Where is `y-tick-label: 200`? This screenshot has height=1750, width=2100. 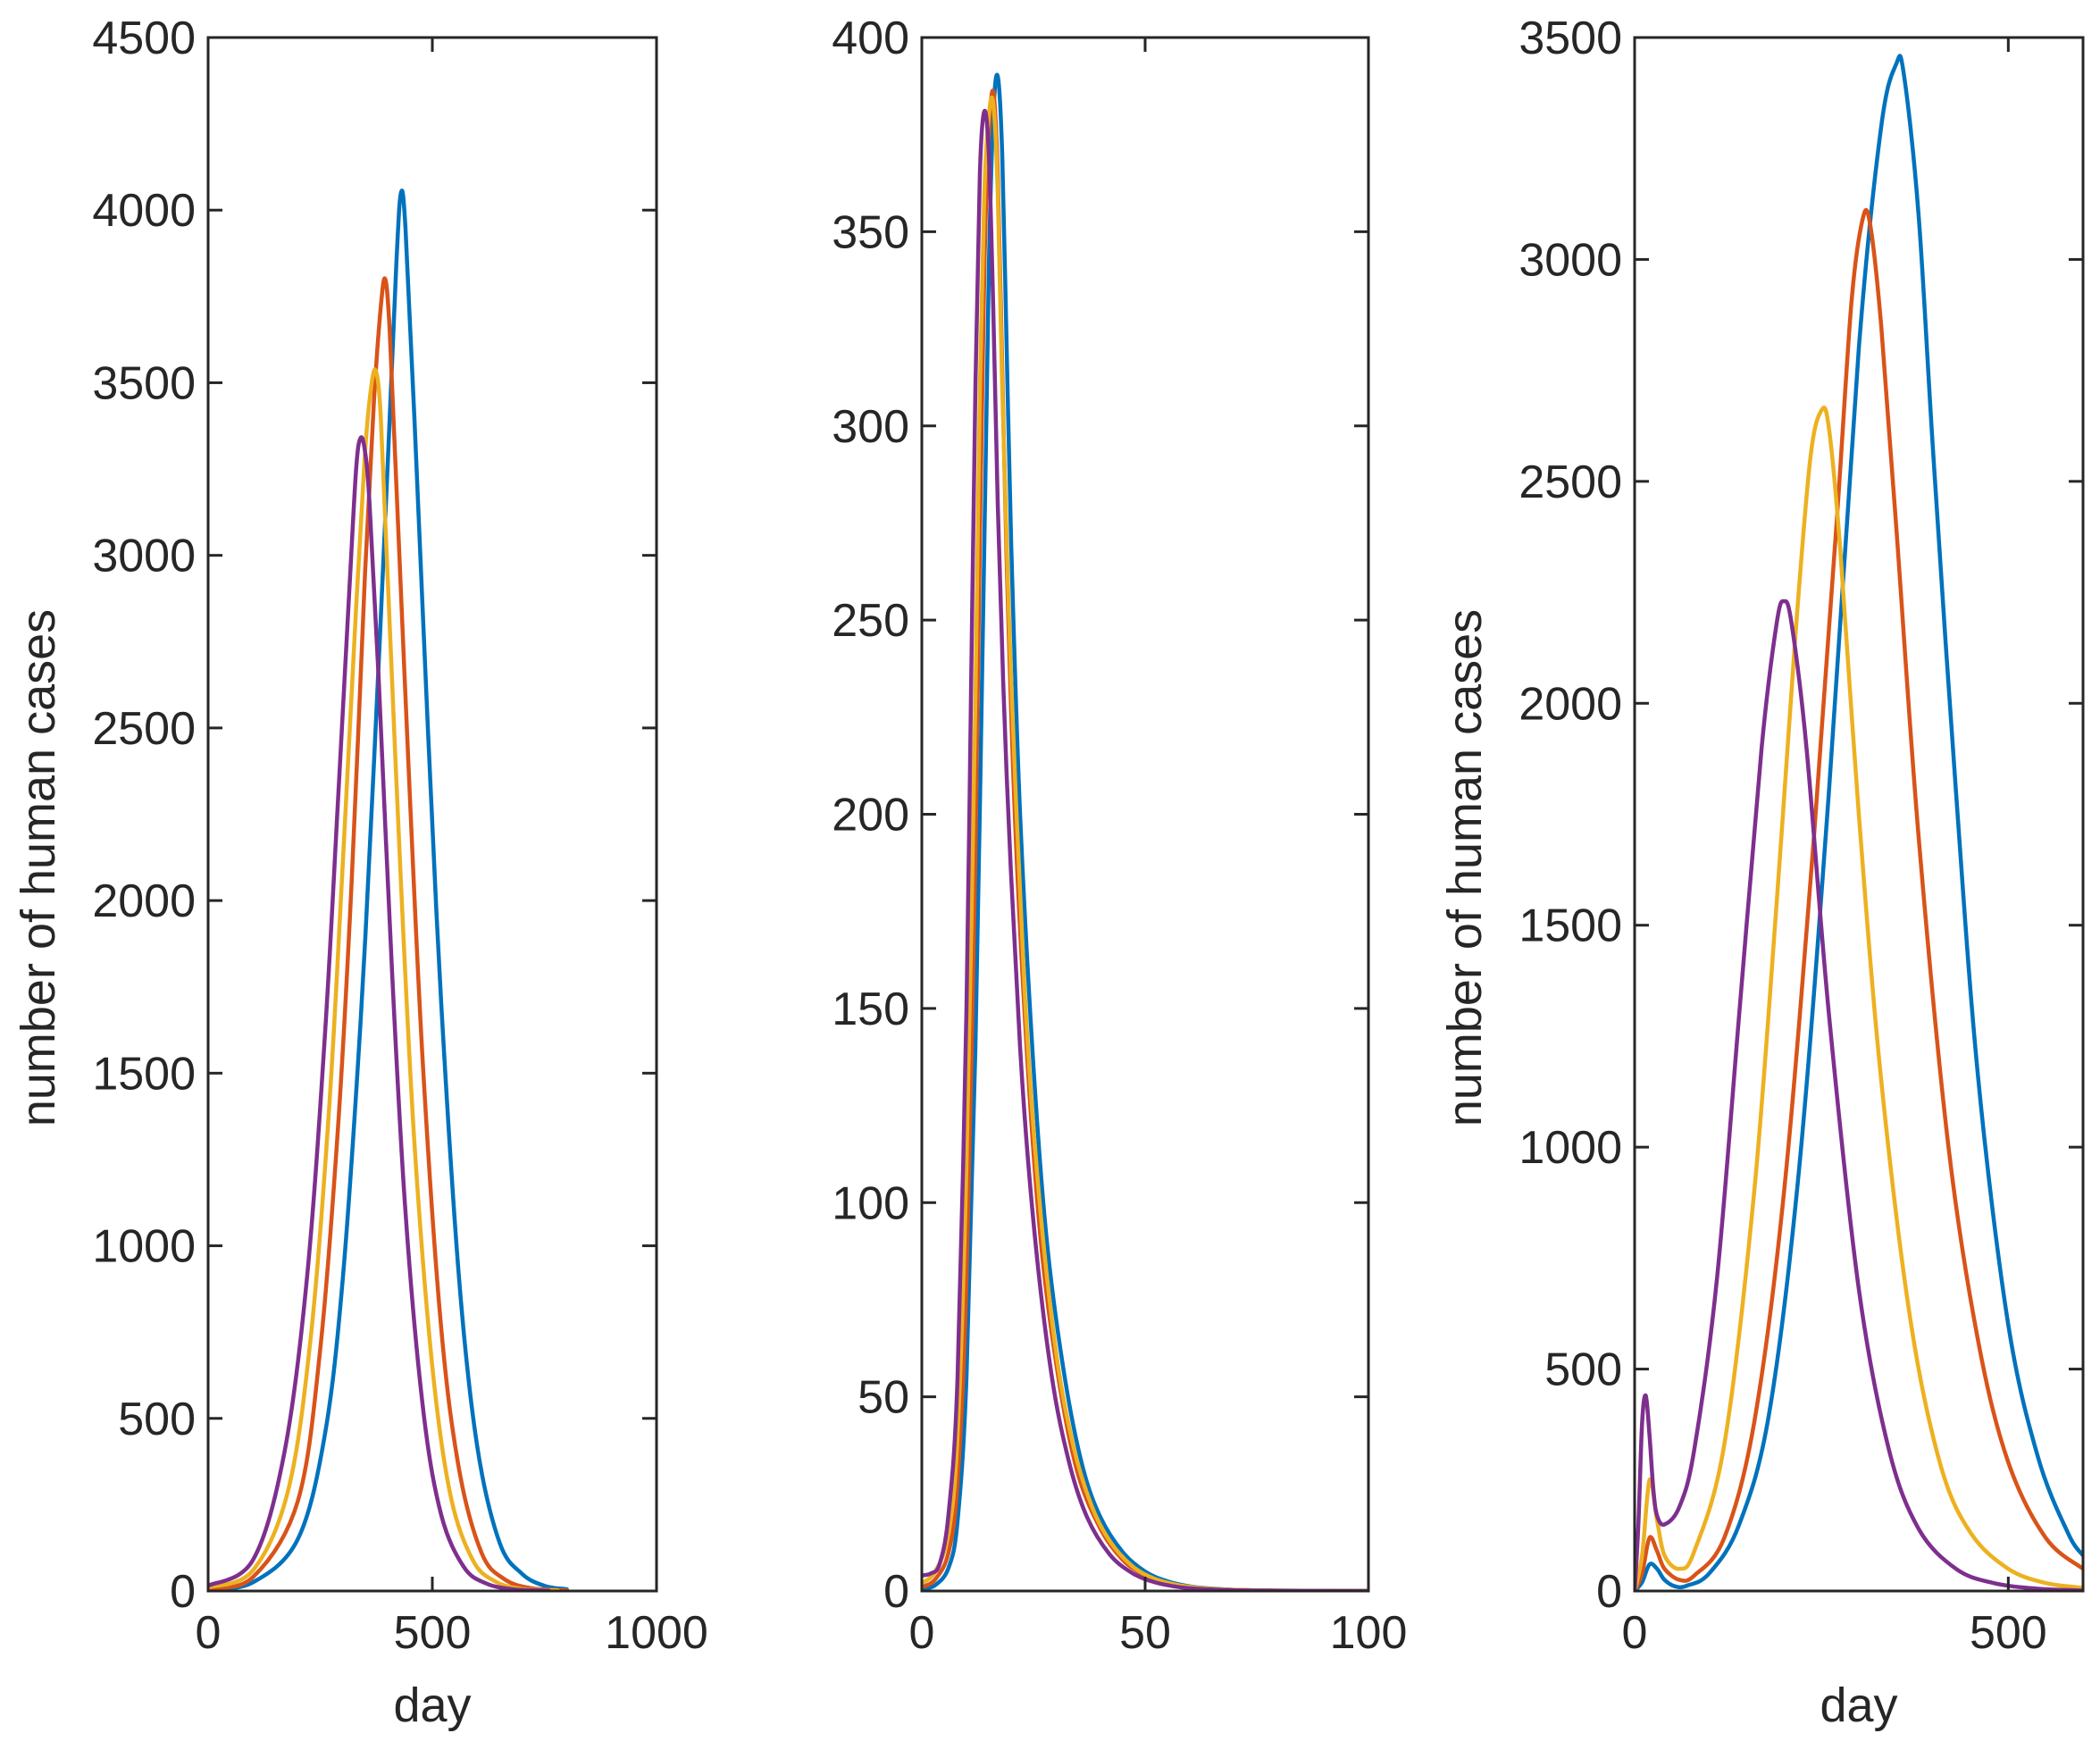
y-tick-label: 200 is located at coordinates (871, 816).